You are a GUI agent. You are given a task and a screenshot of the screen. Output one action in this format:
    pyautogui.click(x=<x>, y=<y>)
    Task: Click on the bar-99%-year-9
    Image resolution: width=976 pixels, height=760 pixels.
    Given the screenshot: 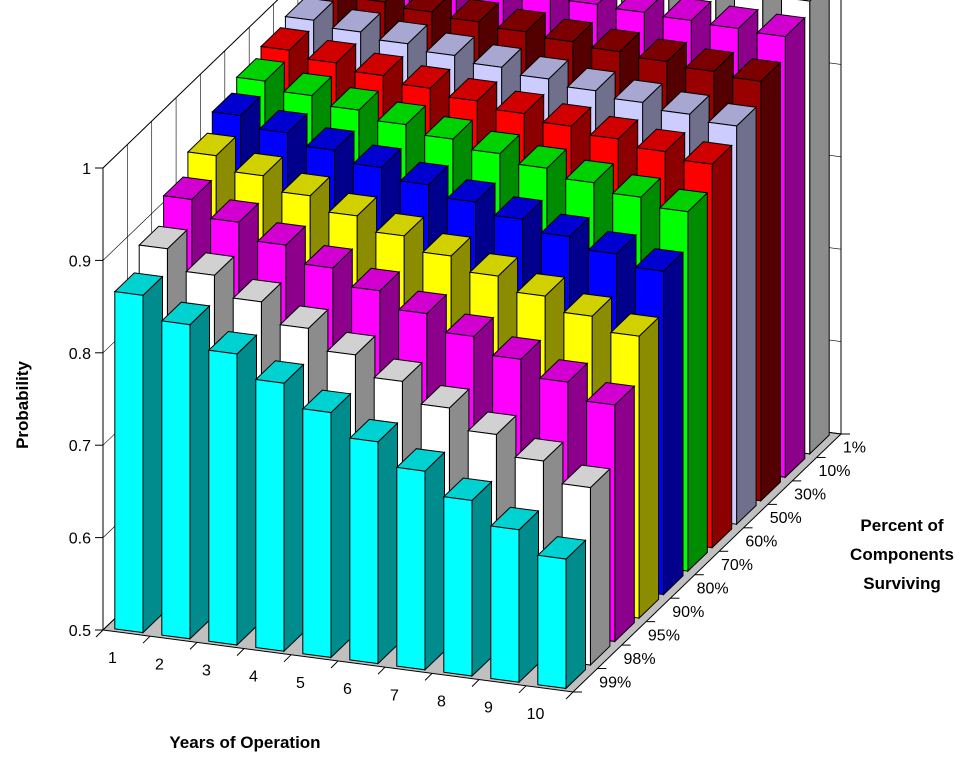 What is the action you would take?
    pyautogui.click(x=514, y=595)
    